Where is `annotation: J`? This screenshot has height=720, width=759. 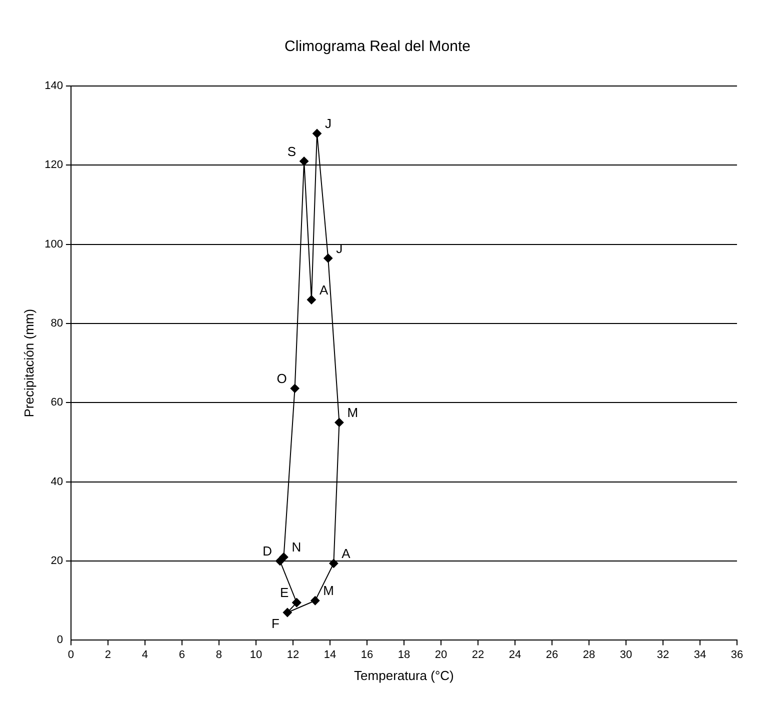
annotation: J is located at coordinates (328, 124).